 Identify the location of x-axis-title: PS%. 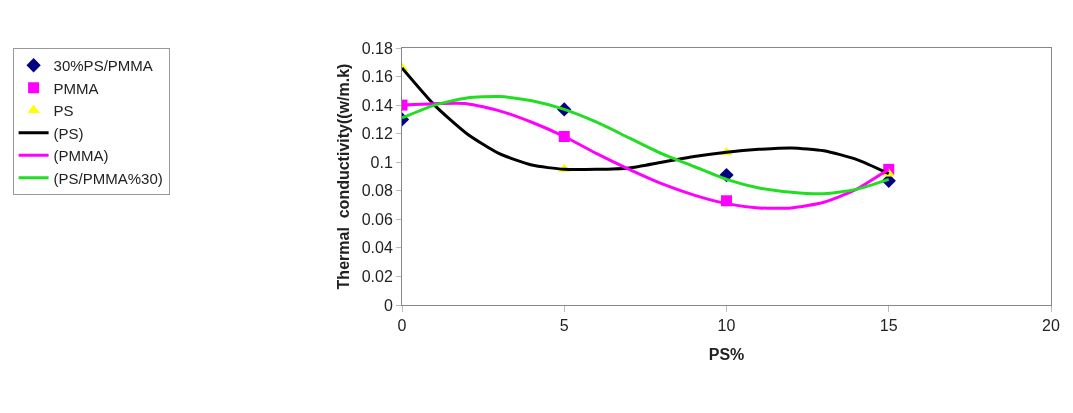
(726, 354).